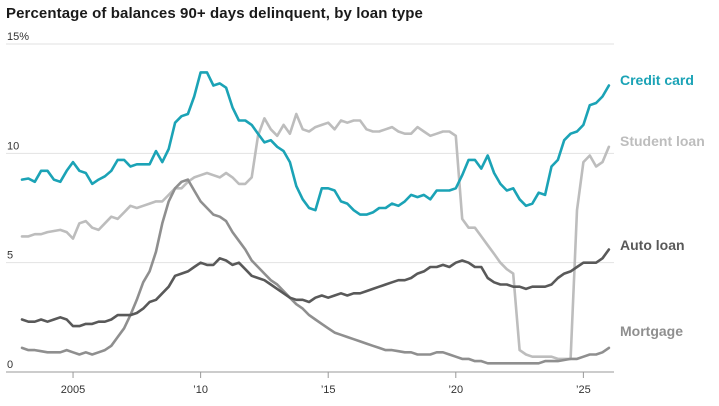 This screenshot has width=719, height=406. I want to click on y-tick-label: 5, so click(10, 256).